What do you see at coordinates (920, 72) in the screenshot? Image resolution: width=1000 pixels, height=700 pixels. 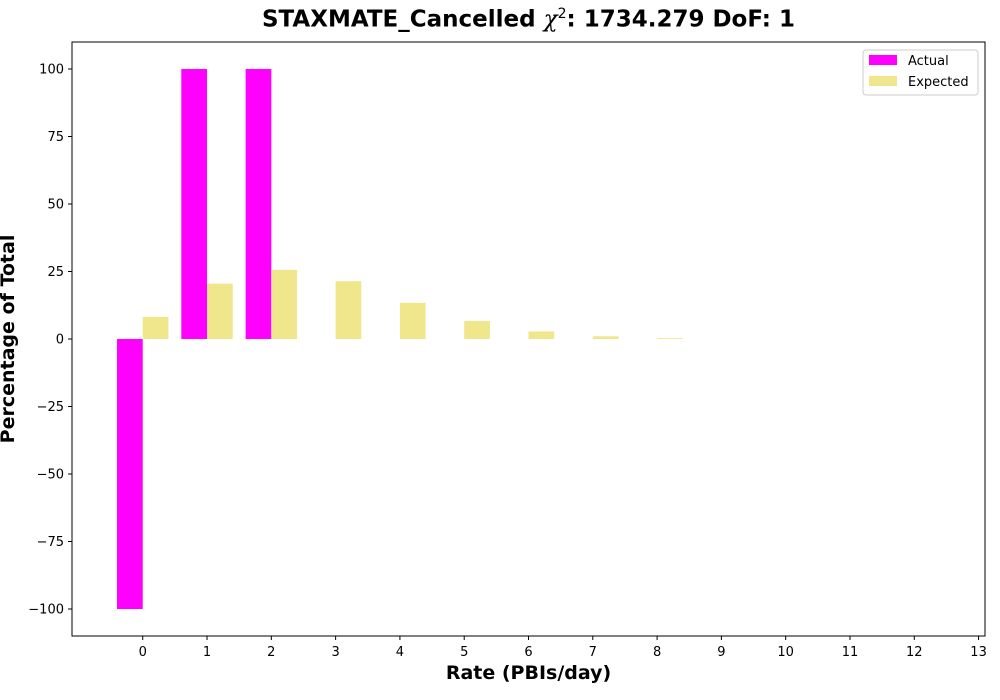 I see `legend: Actual Expected` at bounding box center [920, 72].